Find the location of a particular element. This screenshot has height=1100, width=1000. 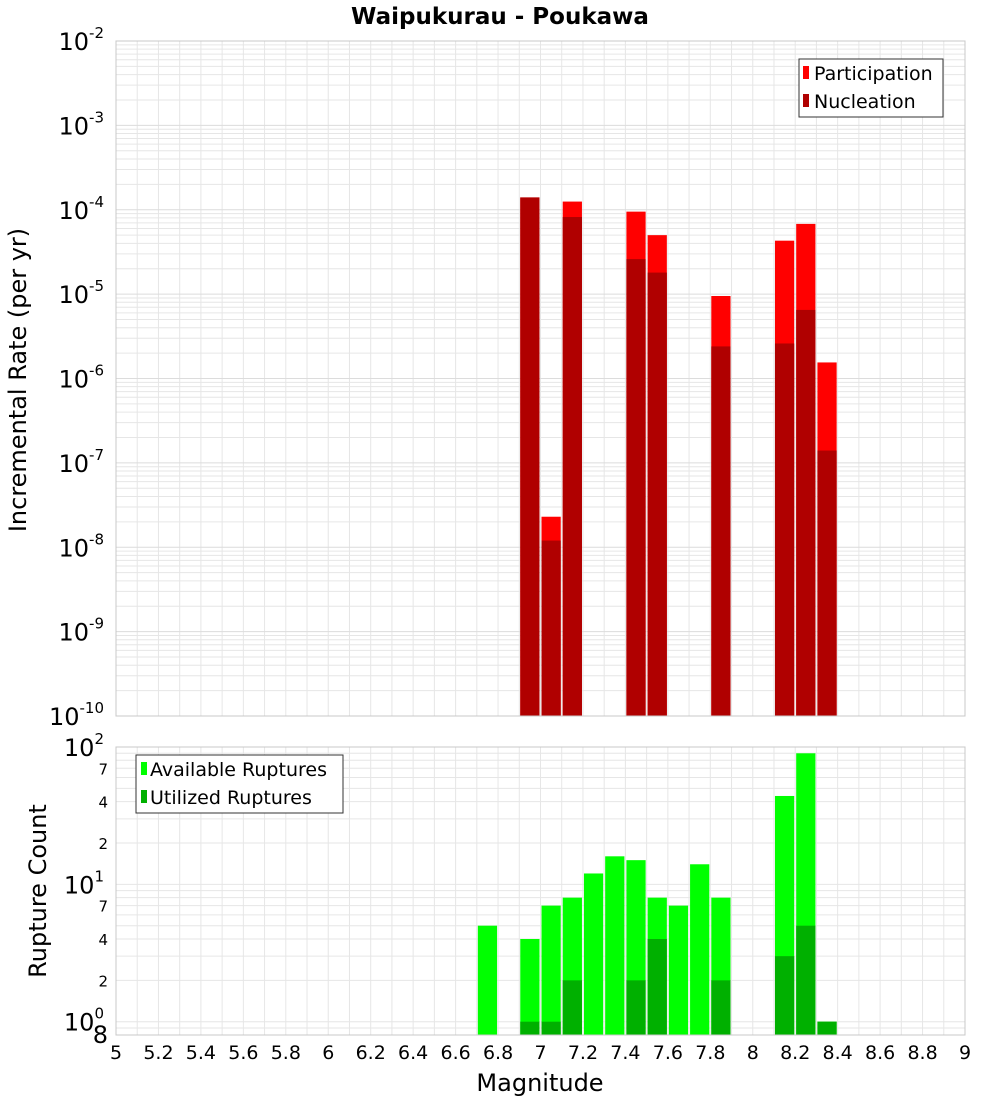

bottom-legend: Available Ruptures Utilized Ruptures is located at coordinates (239, 784).